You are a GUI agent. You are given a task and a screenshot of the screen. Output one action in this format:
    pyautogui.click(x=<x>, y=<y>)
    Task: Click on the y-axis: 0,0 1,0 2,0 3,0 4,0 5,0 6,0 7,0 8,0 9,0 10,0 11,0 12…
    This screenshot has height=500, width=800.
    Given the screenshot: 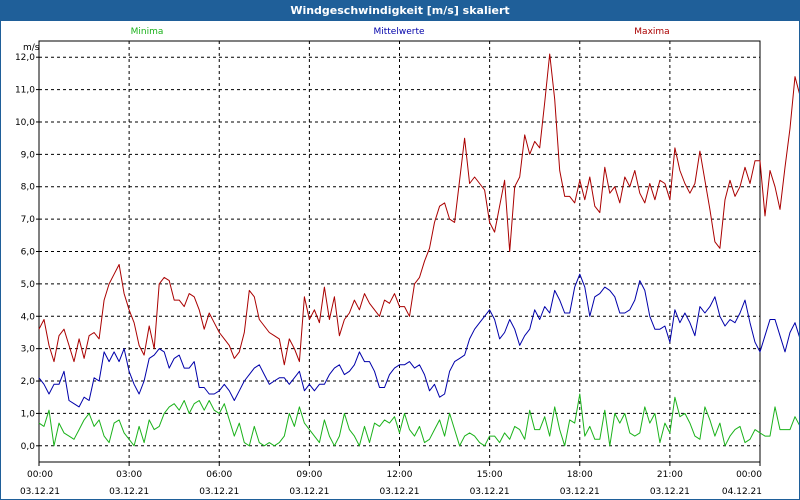 What is the action you would take?
    pyautogui.click(x=27, y=252)
    